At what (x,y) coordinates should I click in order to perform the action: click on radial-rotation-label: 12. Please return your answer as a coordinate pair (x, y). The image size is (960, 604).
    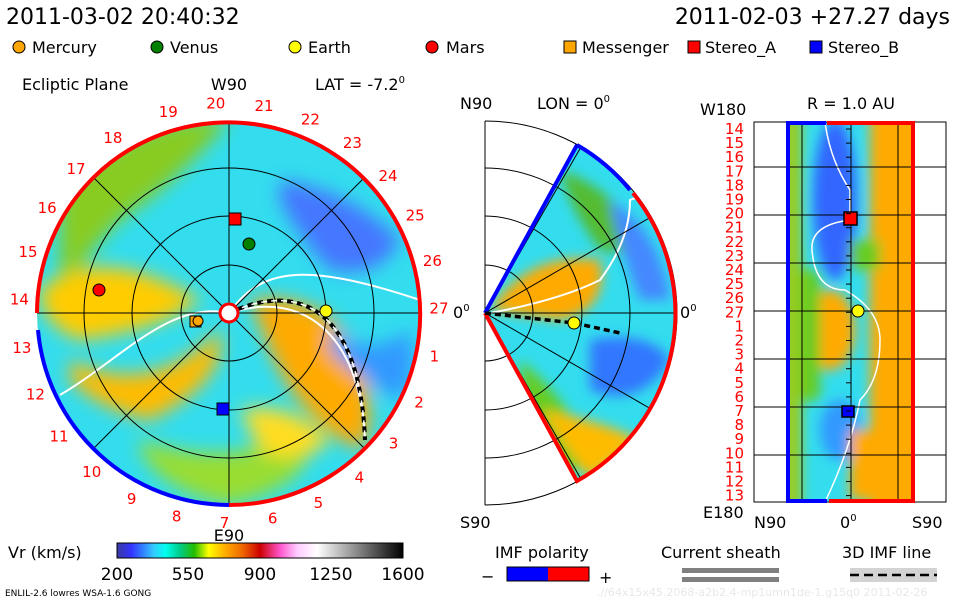
    Looking at the image, I should click on (734, 482).